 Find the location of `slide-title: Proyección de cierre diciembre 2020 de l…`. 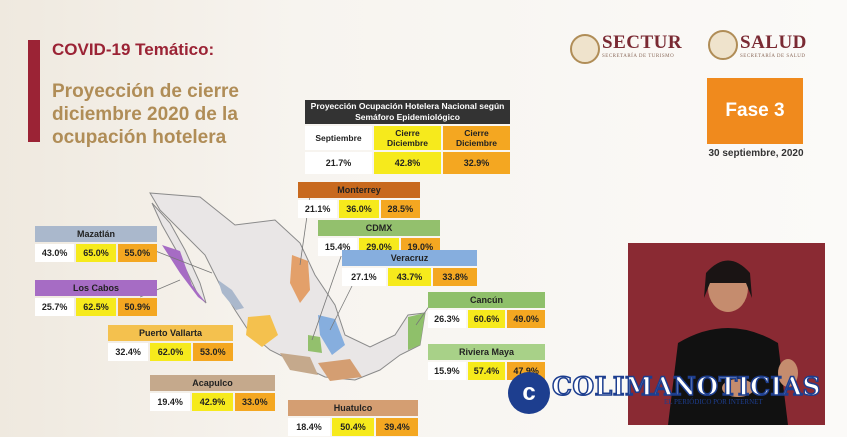

slide-title: Proyección de cierre diciembre 2020 de l… is located at coordinates (145, 114).